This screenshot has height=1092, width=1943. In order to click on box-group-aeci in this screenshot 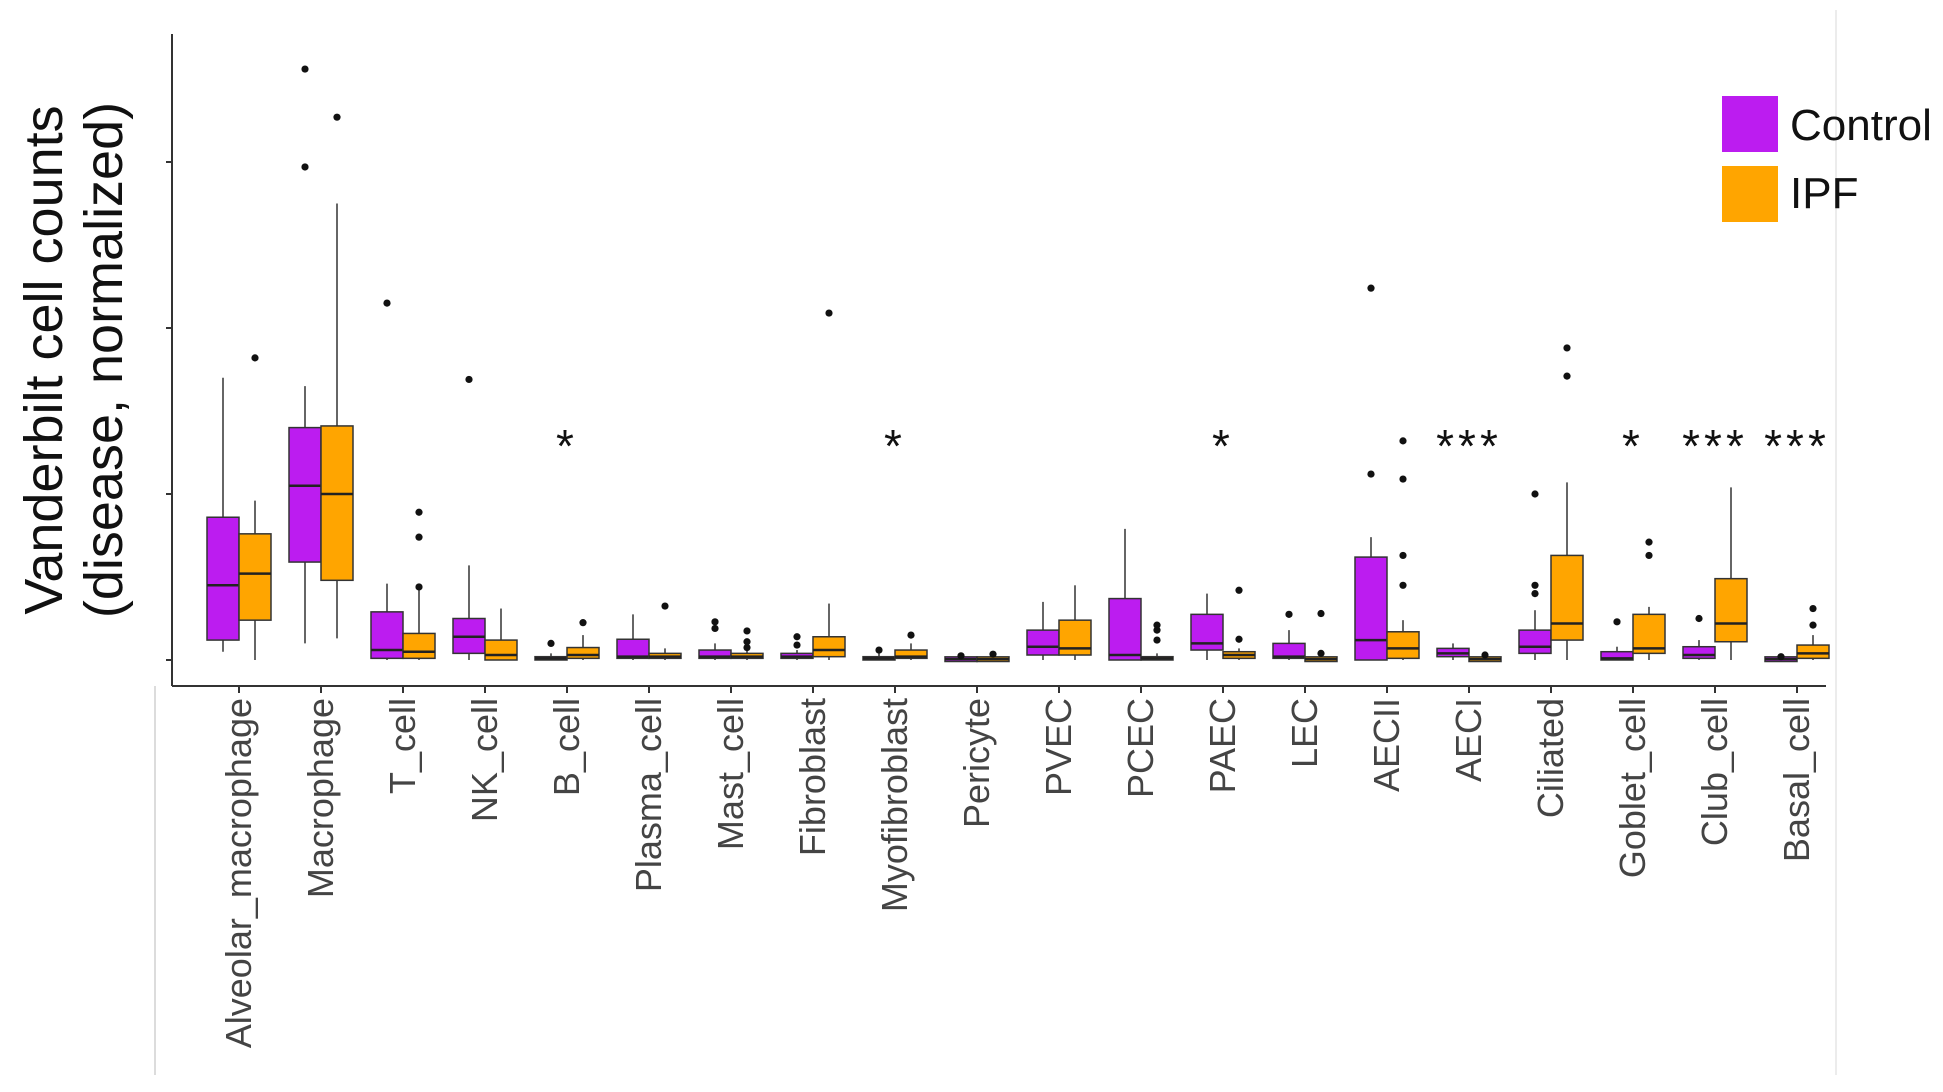, I will do `click(1469, 653)`.